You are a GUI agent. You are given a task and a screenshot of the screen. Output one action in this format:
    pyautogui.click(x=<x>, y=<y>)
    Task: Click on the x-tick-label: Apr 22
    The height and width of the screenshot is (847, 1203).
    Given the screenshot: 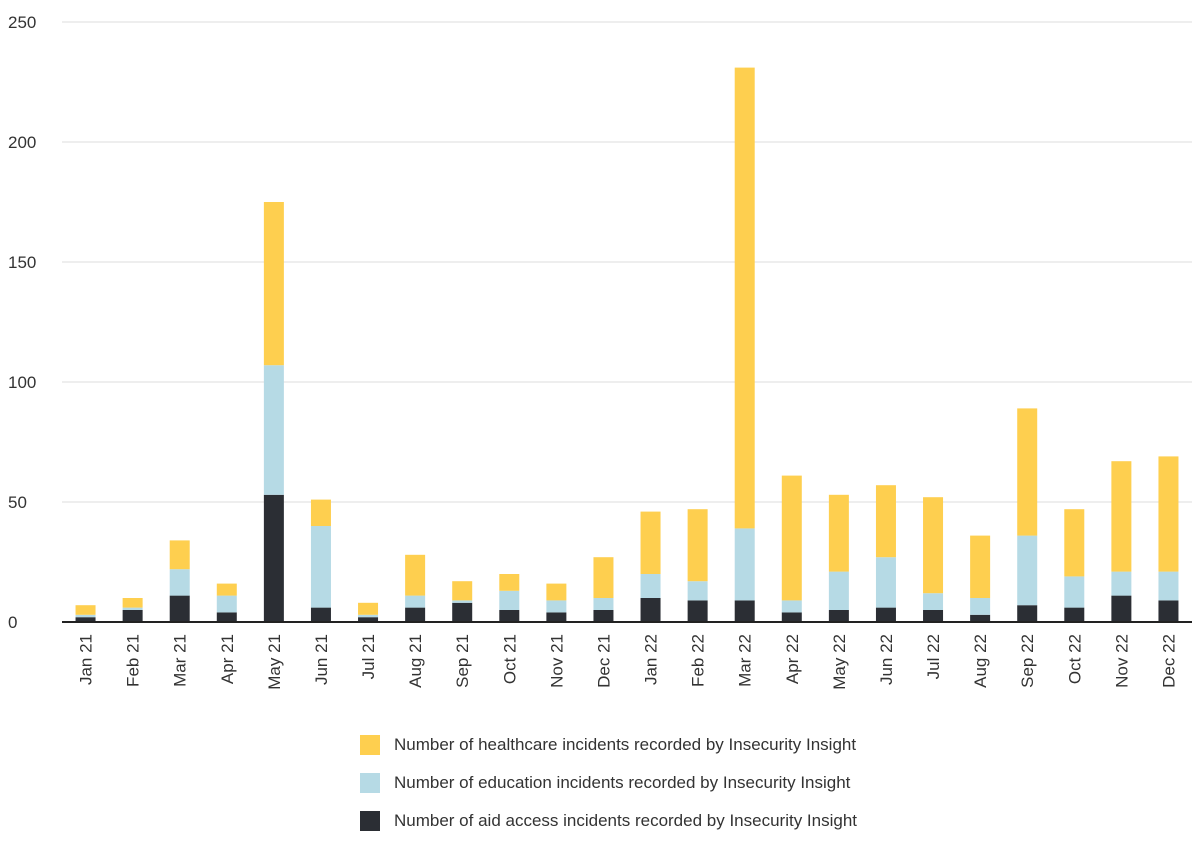 What is the action you would take?
    pyautogui.click(x=792, y=659)
    